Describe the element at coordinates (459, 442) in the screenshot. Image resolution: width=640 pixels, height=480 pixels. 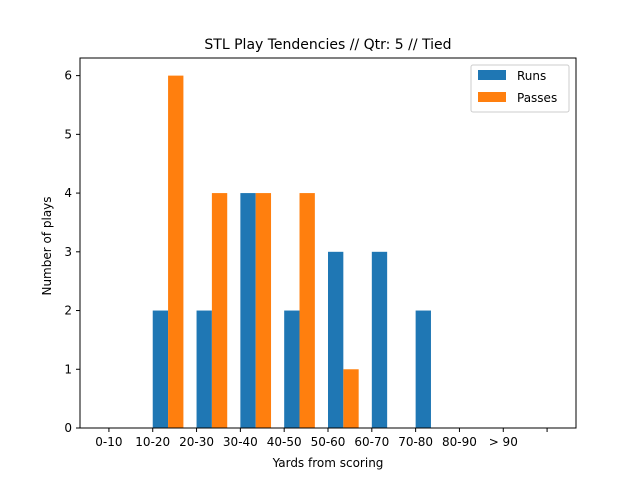
I see `x-tick-label: 80-90` at that location.